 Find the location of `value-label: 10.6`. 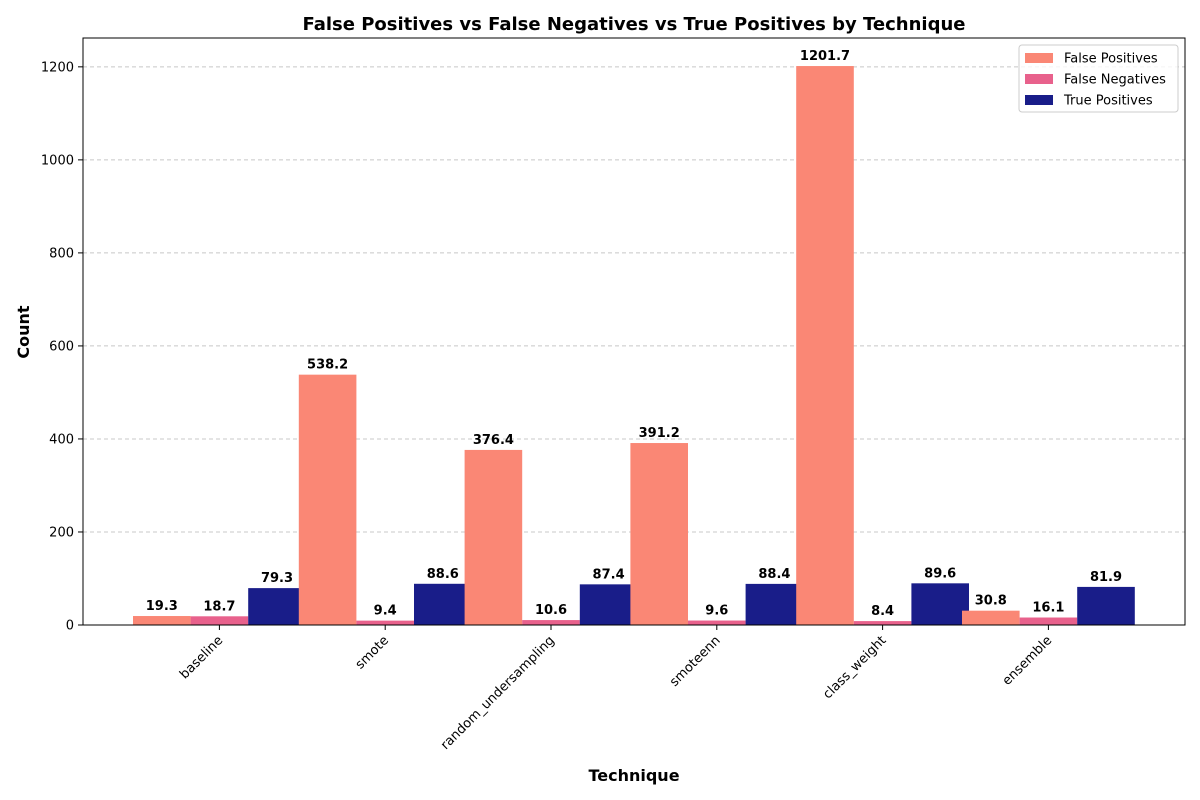

value-label: 10.6 is located at coordinates (551, 610).